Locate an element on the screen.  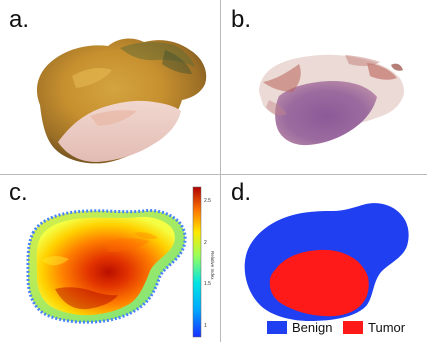
panel-b-label: b. is located at coordinates (241, 19).